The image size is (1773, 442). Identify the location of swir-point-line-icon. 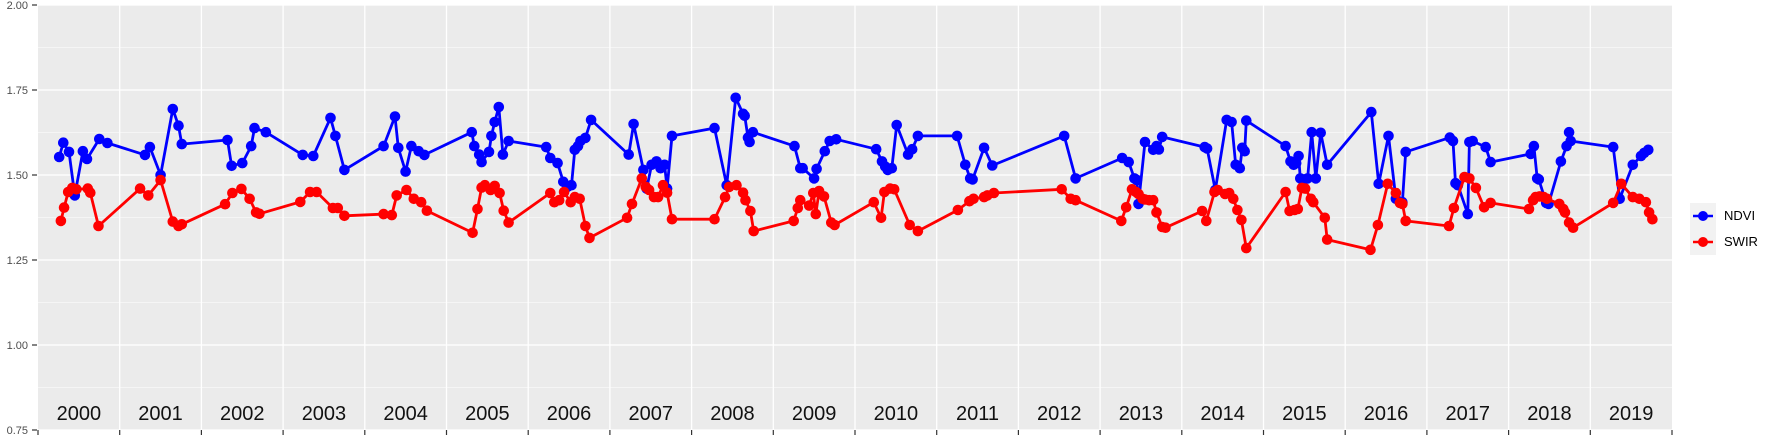
(1703, 242).